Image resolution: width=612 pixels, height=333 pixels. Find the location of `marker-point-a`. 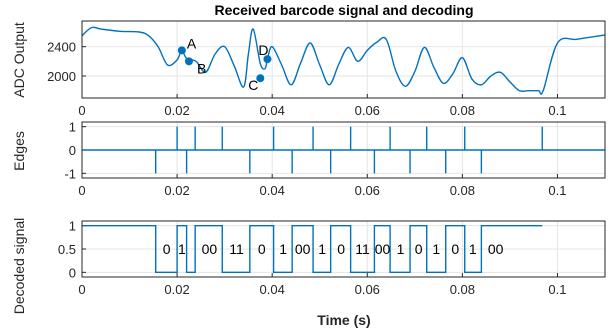

marker-point-a is located at coordinates (181, 50).